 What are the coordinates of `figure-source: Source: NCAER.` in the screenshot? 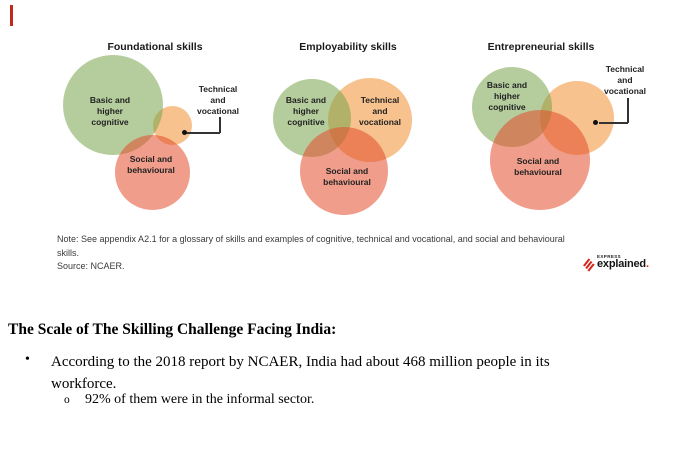 It's located at (91, 266).